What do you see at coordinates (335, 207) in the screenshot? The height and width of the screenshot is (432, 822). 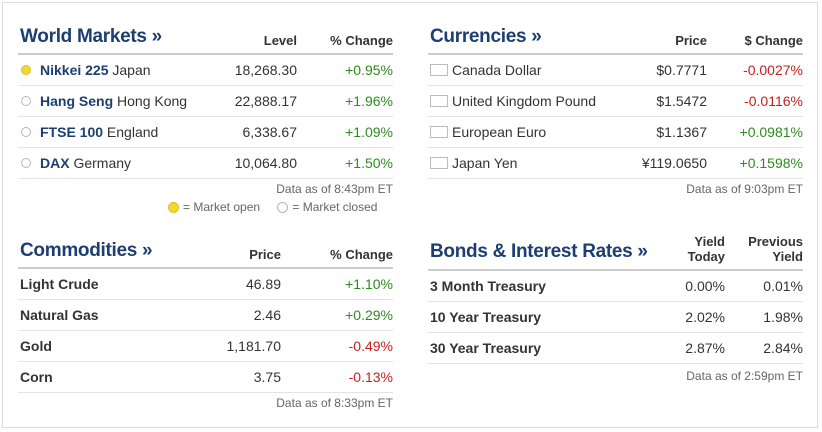 I see `legend-closed-label: = Market closed` at bounding box center [335, 207].